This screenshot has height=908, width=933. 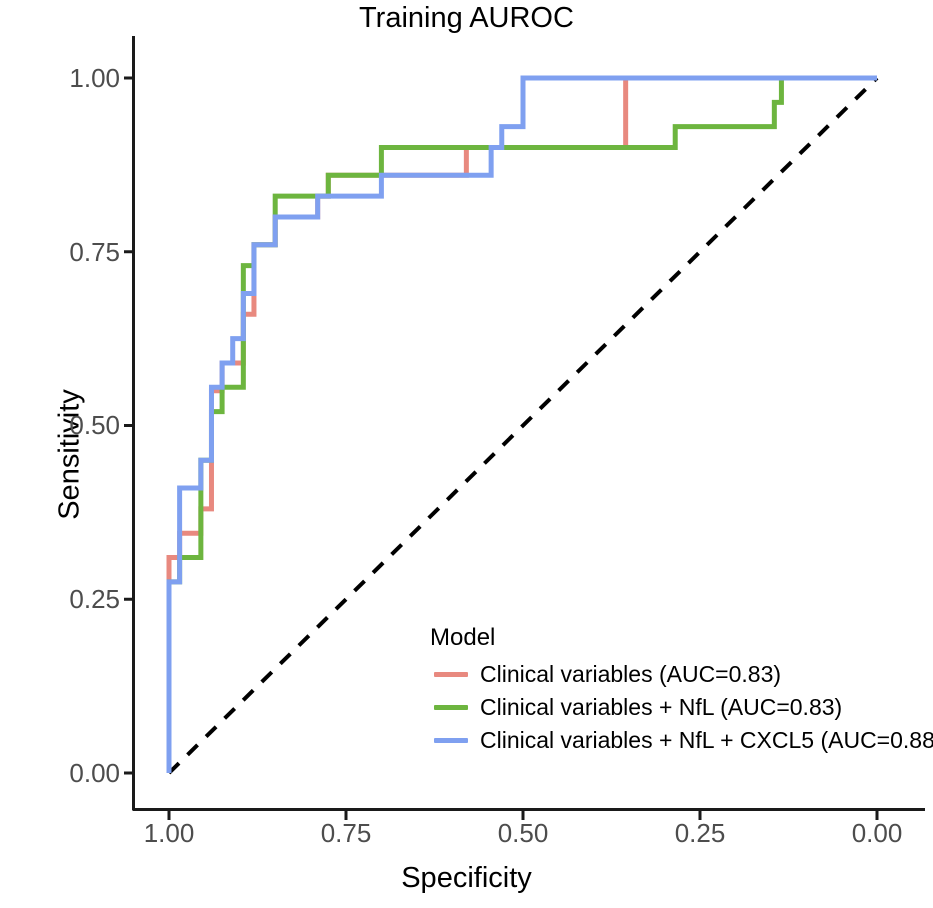 I want to click on legend-item-clinical-nfl: Clinical variables + NfL (AUC=0.83), so click(x=680, y=707).